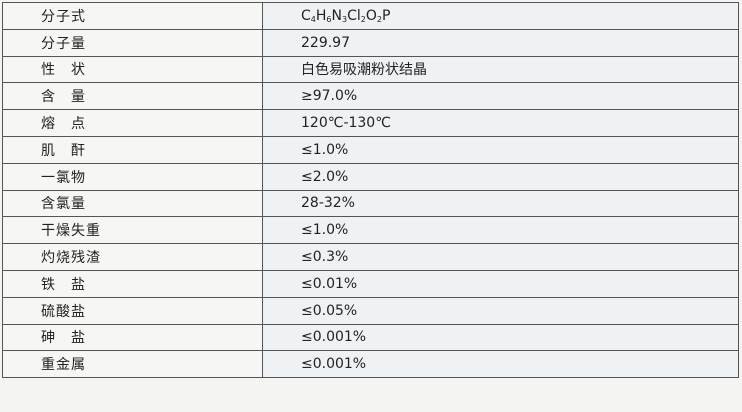 This screenshot has width=742, height=412. What do you see at coordinates (132, 123) in the screenshot?
I see `property-label: 熔 点` at bounding box center [132, 123].